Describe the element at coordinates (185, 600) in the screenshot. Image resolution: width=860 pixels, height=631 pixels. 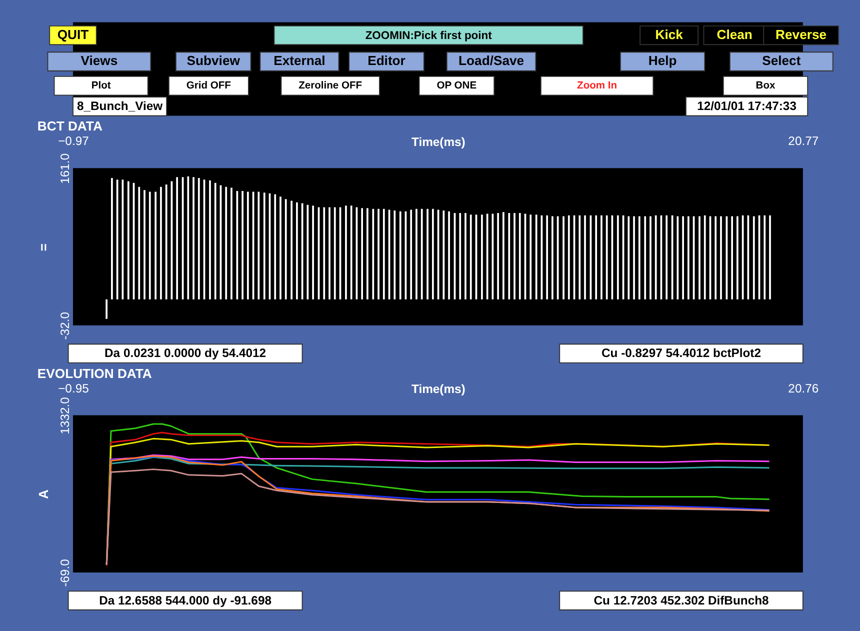
I see `text: Da 12.6588 544.000 dy -91.698` at that location.